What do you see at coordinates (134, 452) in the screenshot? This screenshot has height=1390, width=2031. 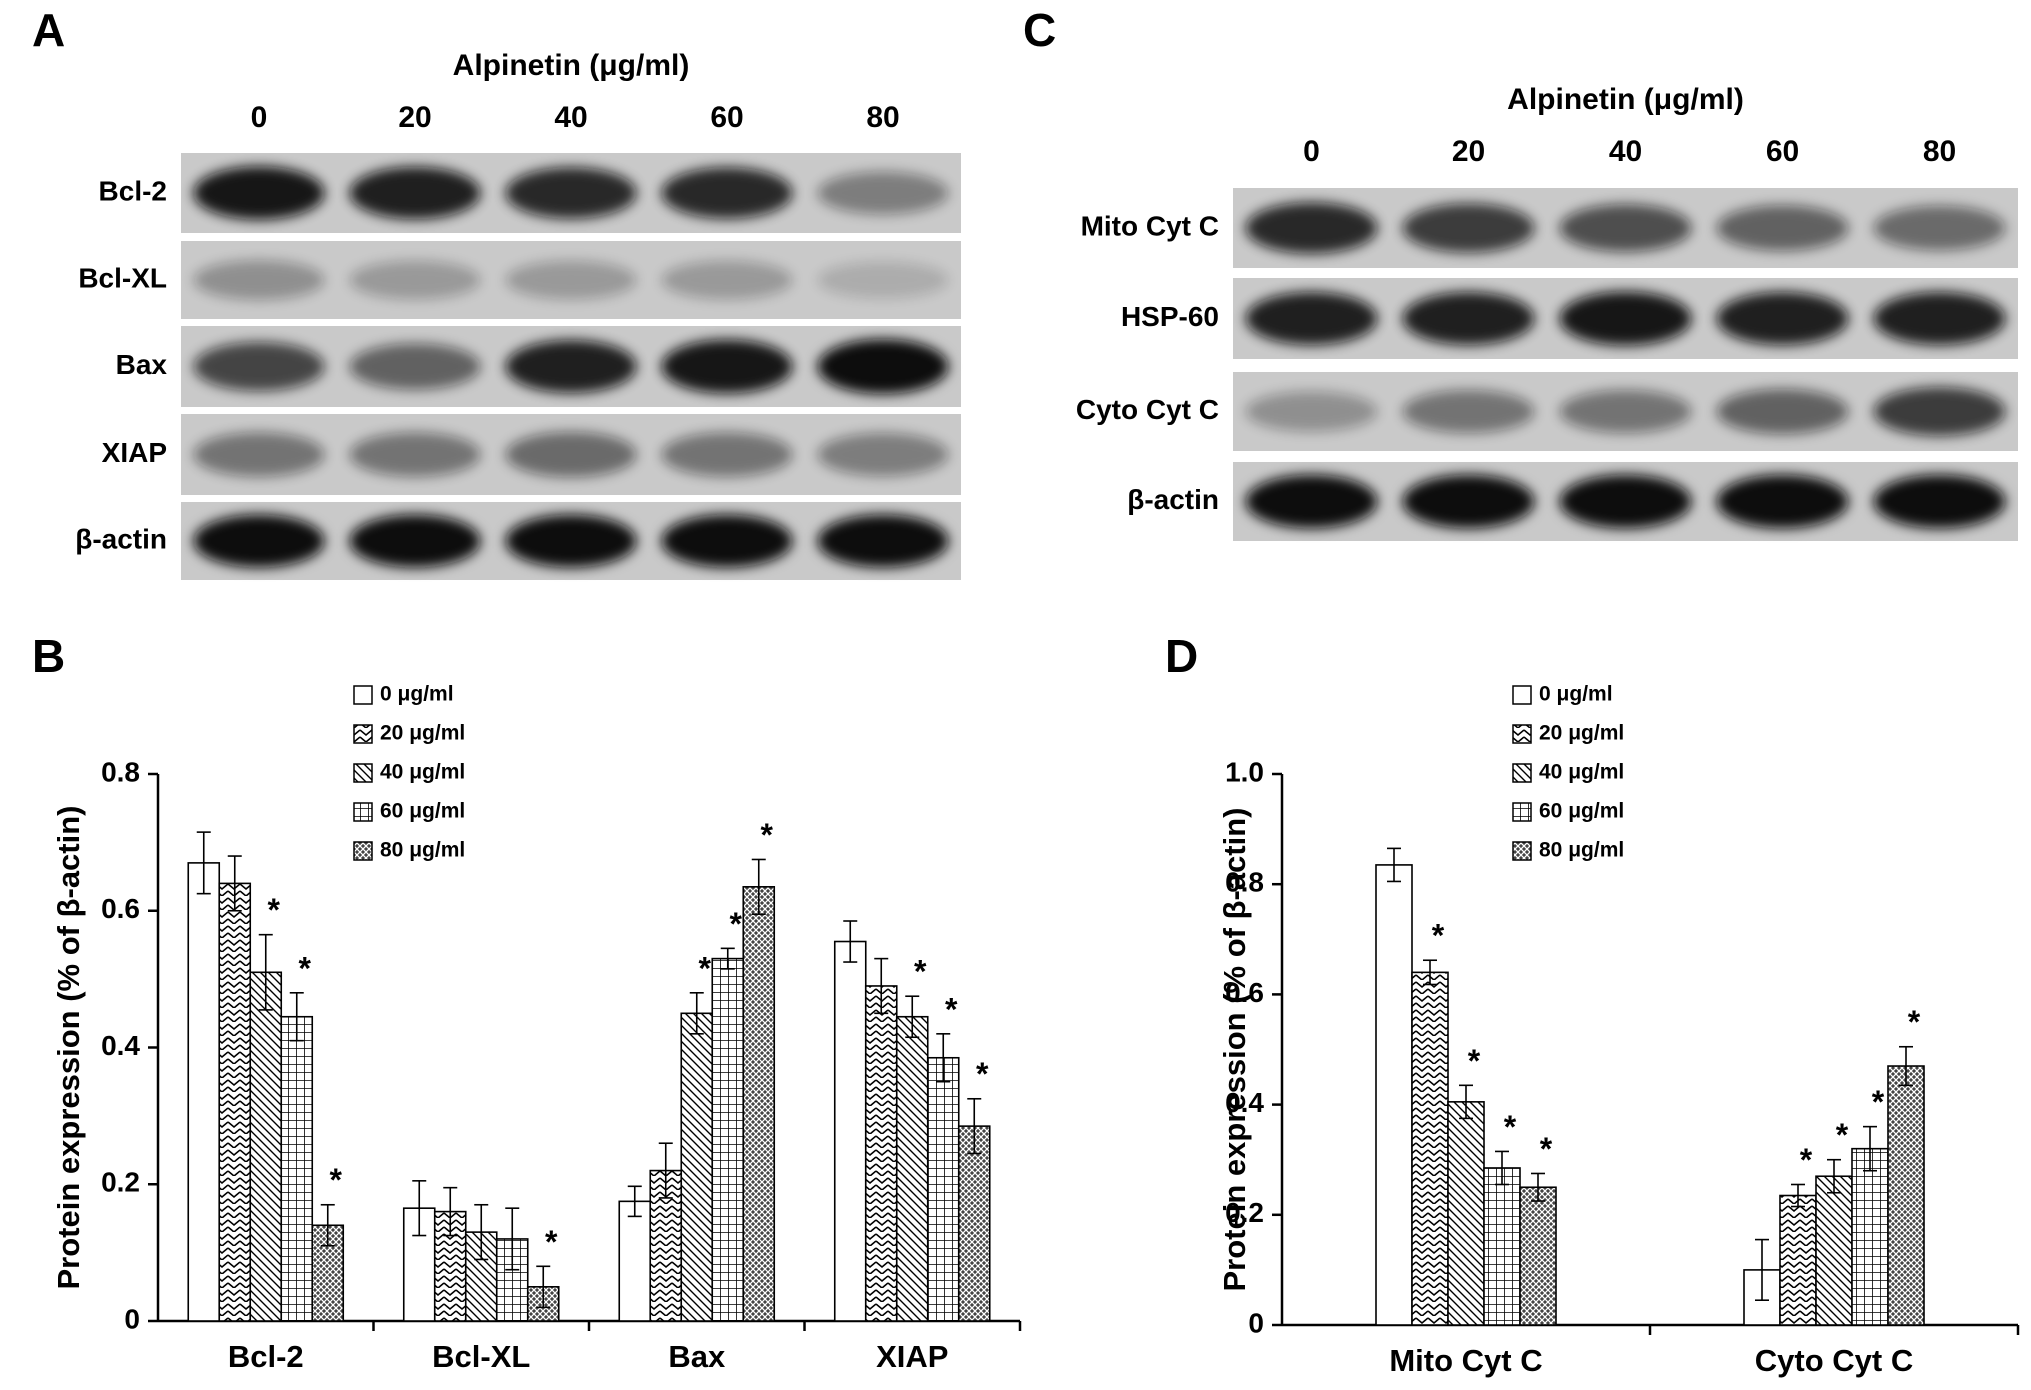 I see `row-label: XIAP` at bounding box center [134, 452].